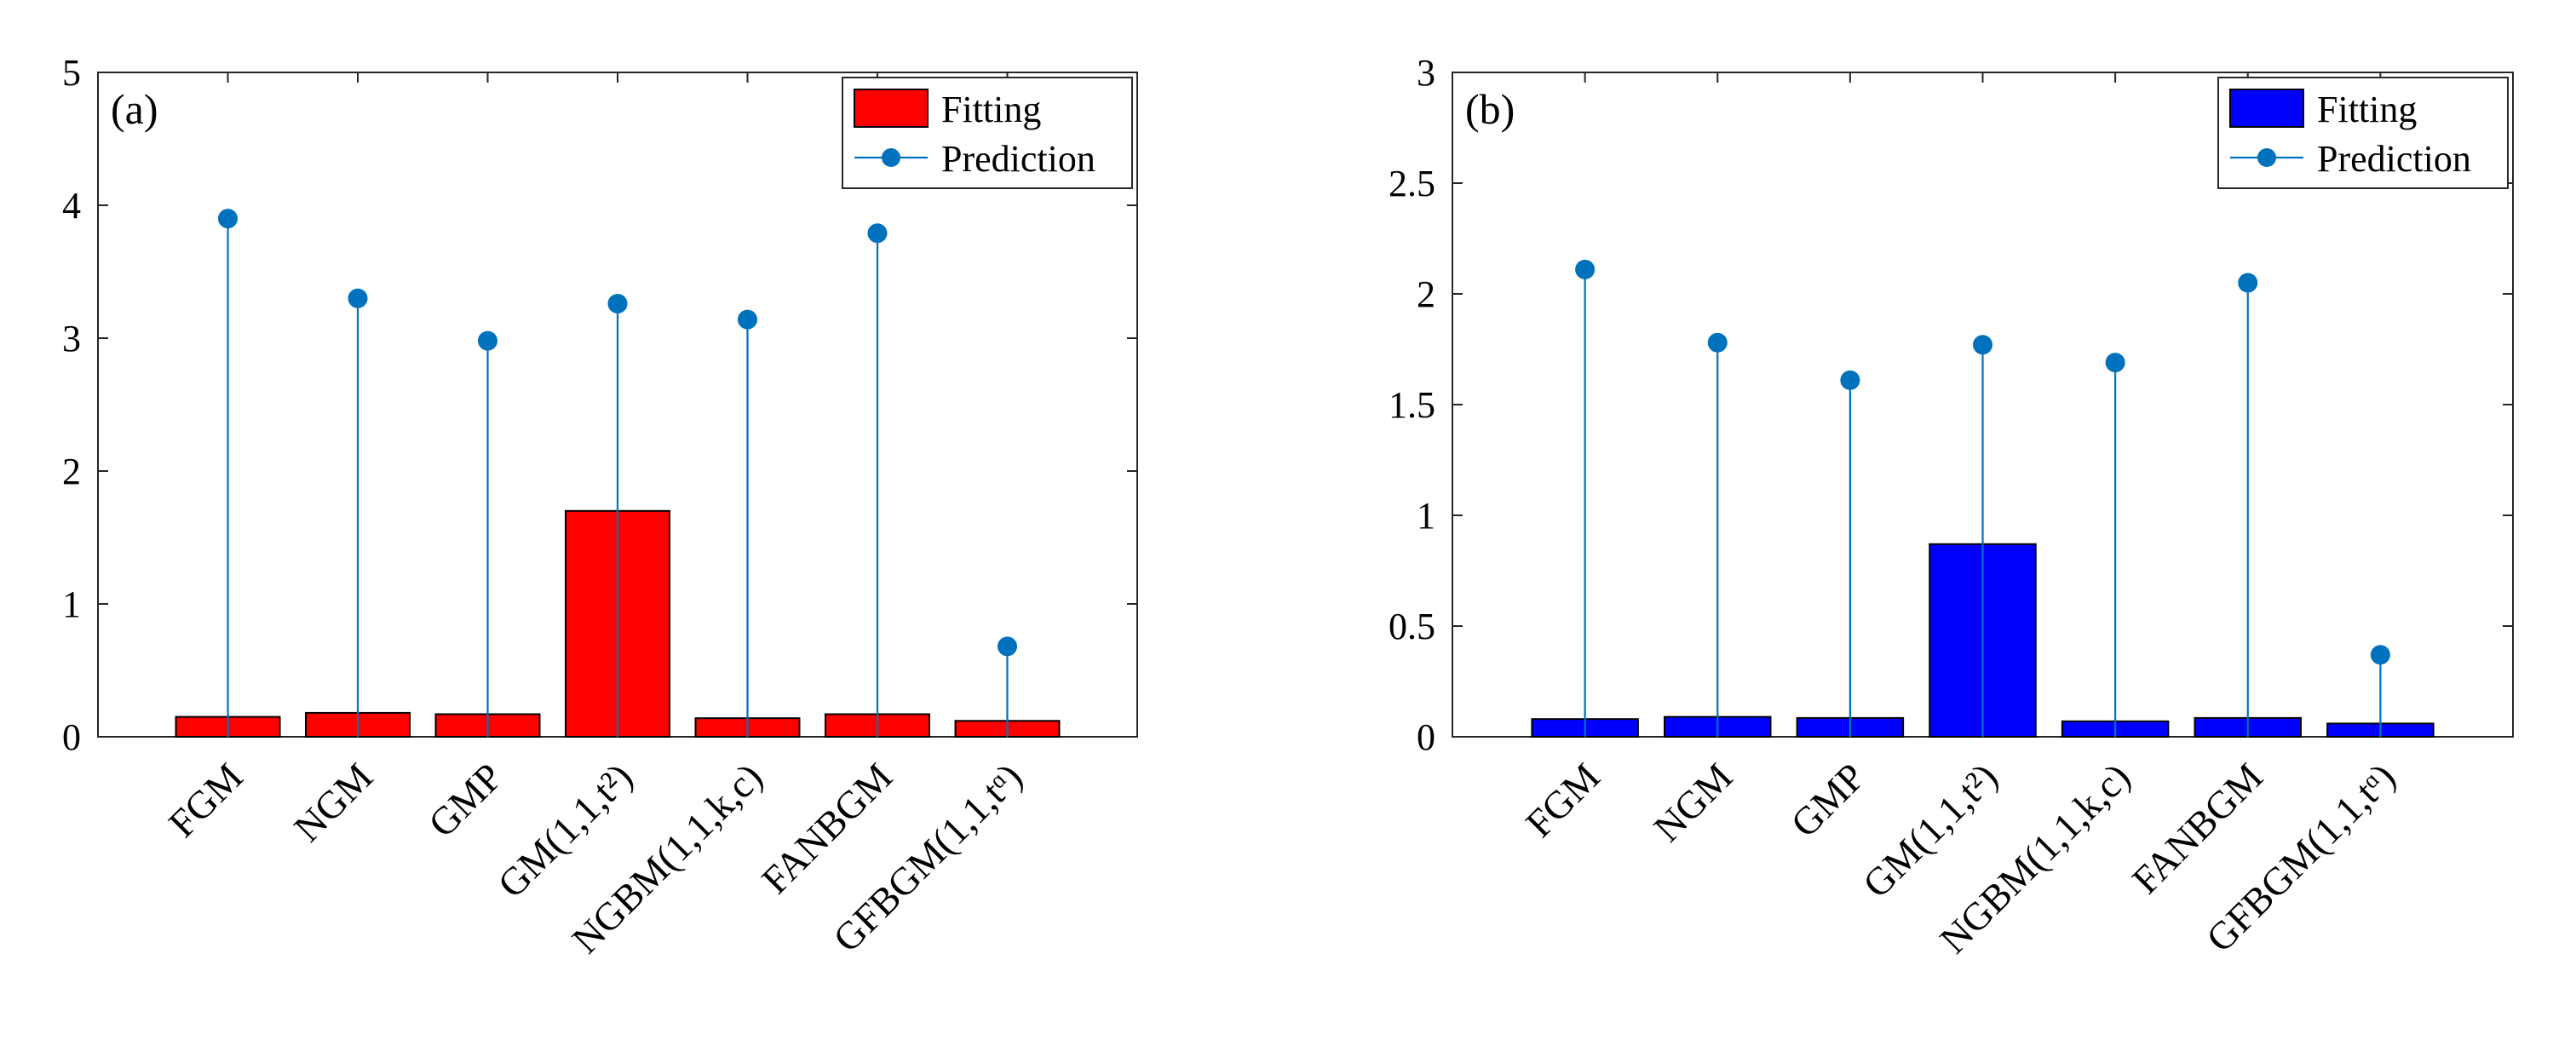  Describe the element at coordinates (134, 109) in the screenshot. I see `panel-label: (a)` at that location.